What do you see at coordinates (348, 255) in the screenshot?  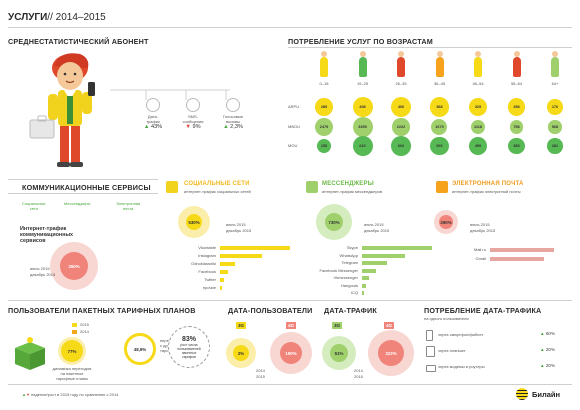 I see `bar-label: WhatsApp` at bounding box center [348, 255].